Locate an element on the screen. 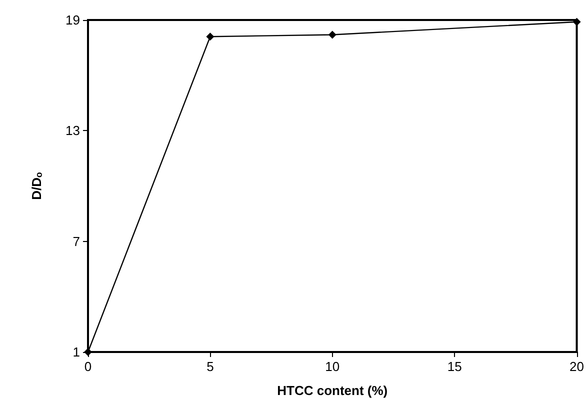 The height and width of the screenshot is (418, 587). x-tick-label: 20 is located at coordinates (577, 366).